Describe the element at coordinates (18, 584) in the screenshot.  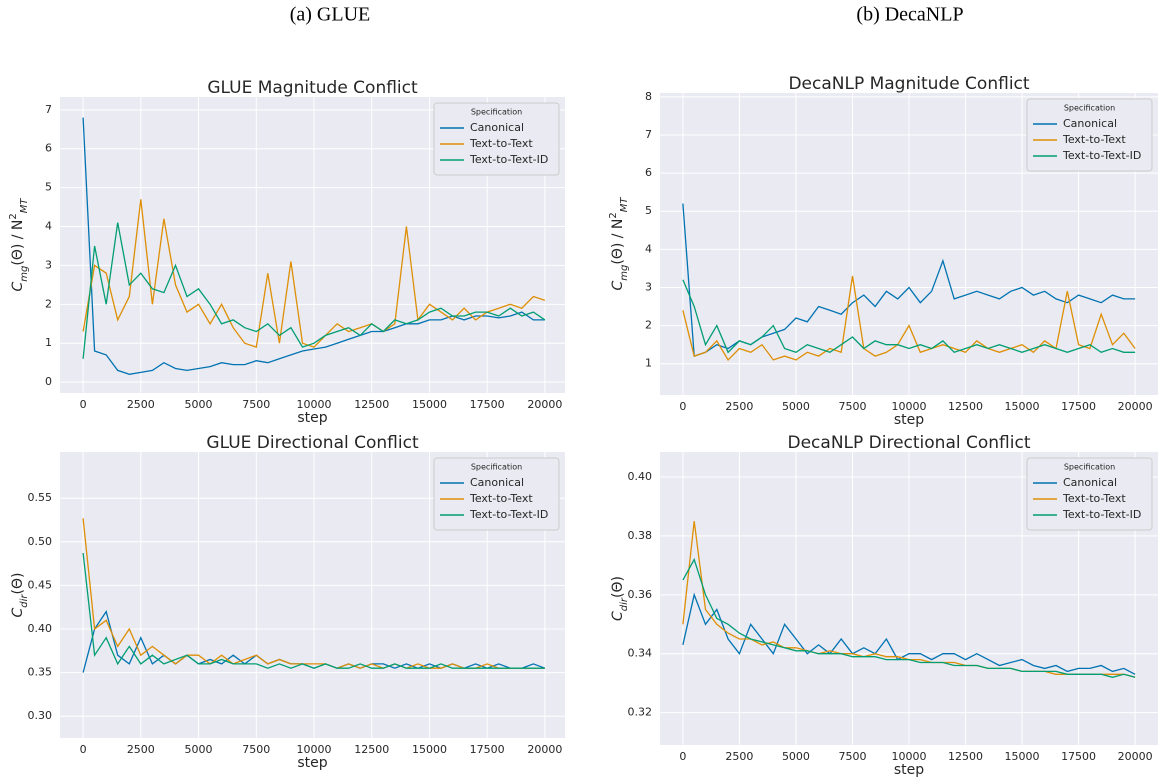
I see `y-label-part: (Θ)` at that location.